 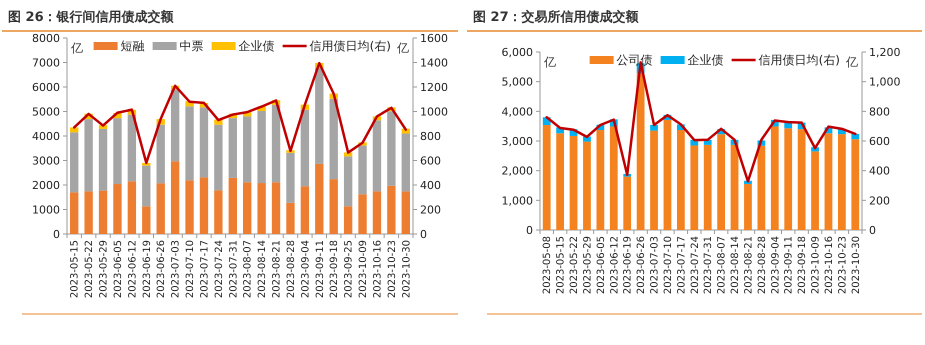 I want to click on legend-label: 信用债日均(右), so click(x=799, y=60).